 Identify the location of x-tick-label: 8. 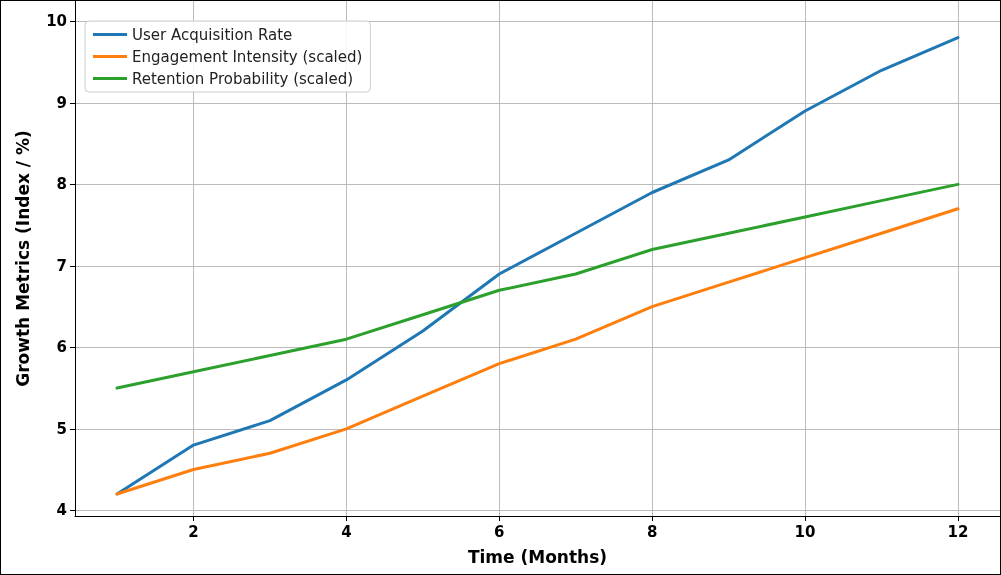
(652, 531).